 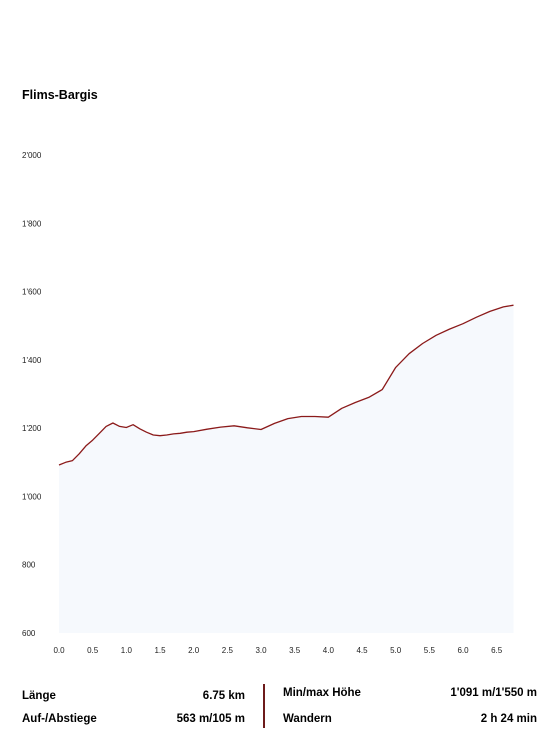 What do you see at coordinates (463, 650) in the screenshot?
I see `x-tick-label: 6.0` at bounding box center [463, 650].